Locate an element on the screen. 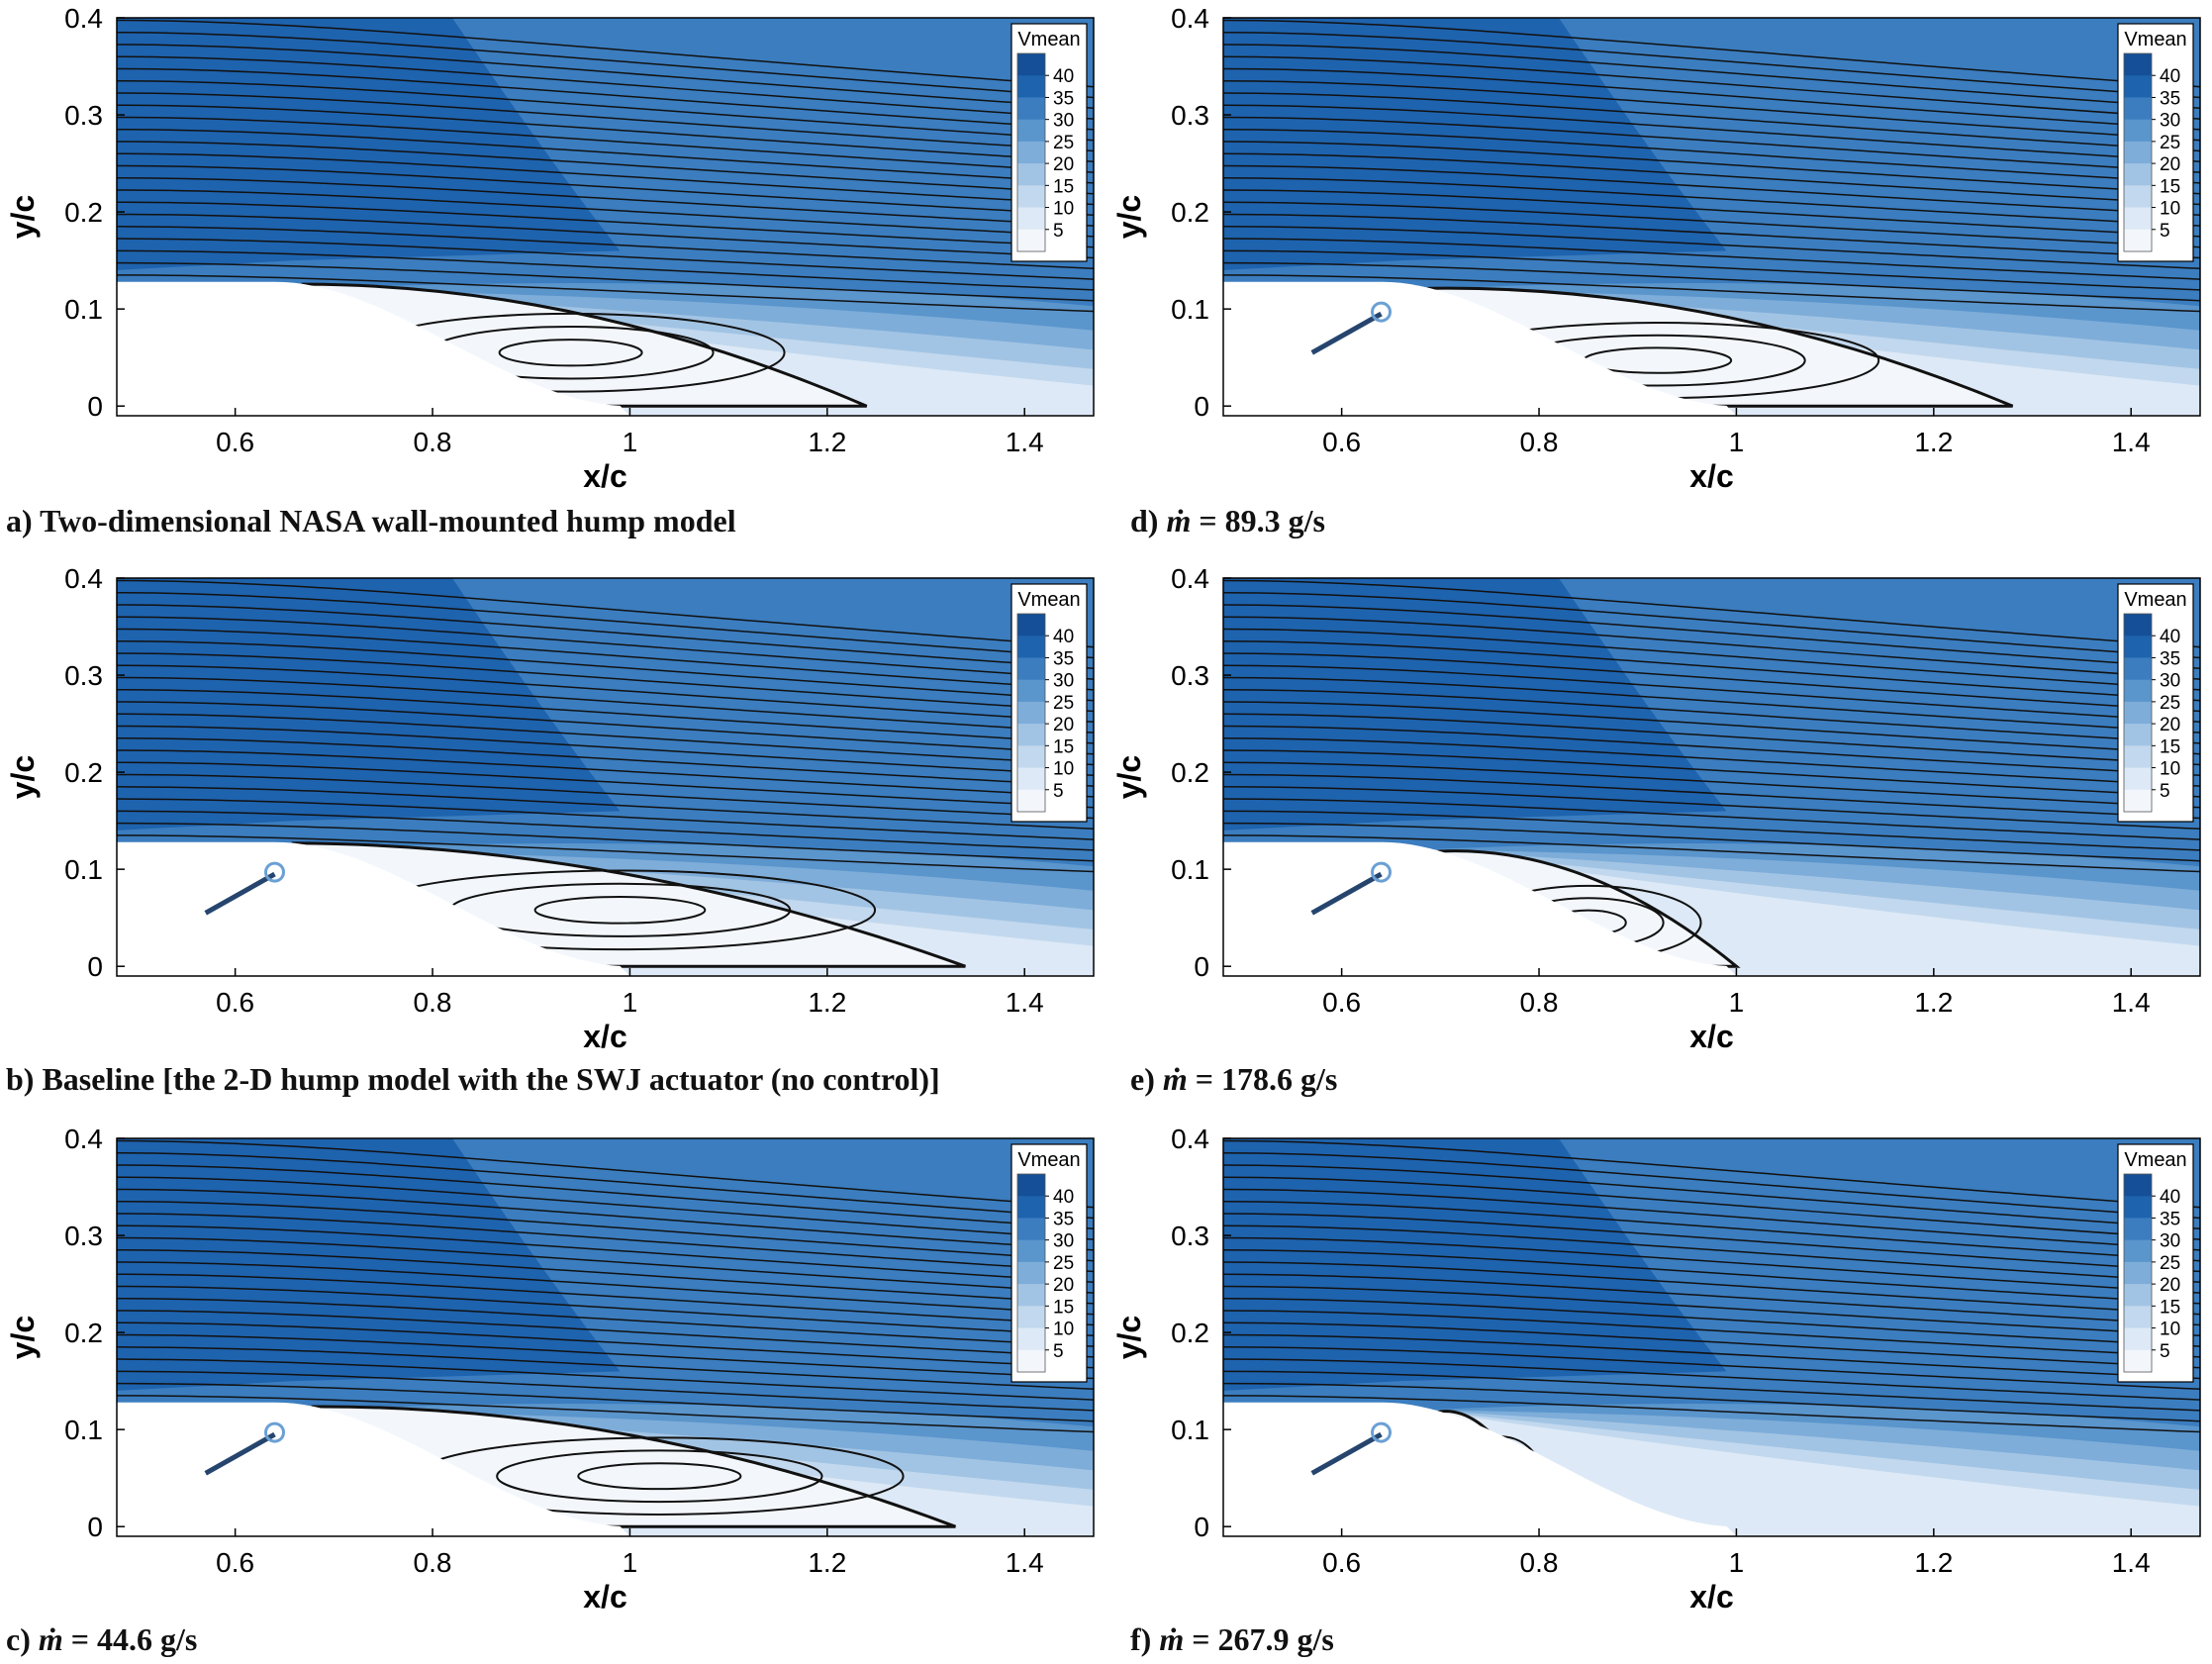 The image size is (2212, 1664). caption-d: d) ṁ = 89.3 g/s is located at coordinates (1227, 521).